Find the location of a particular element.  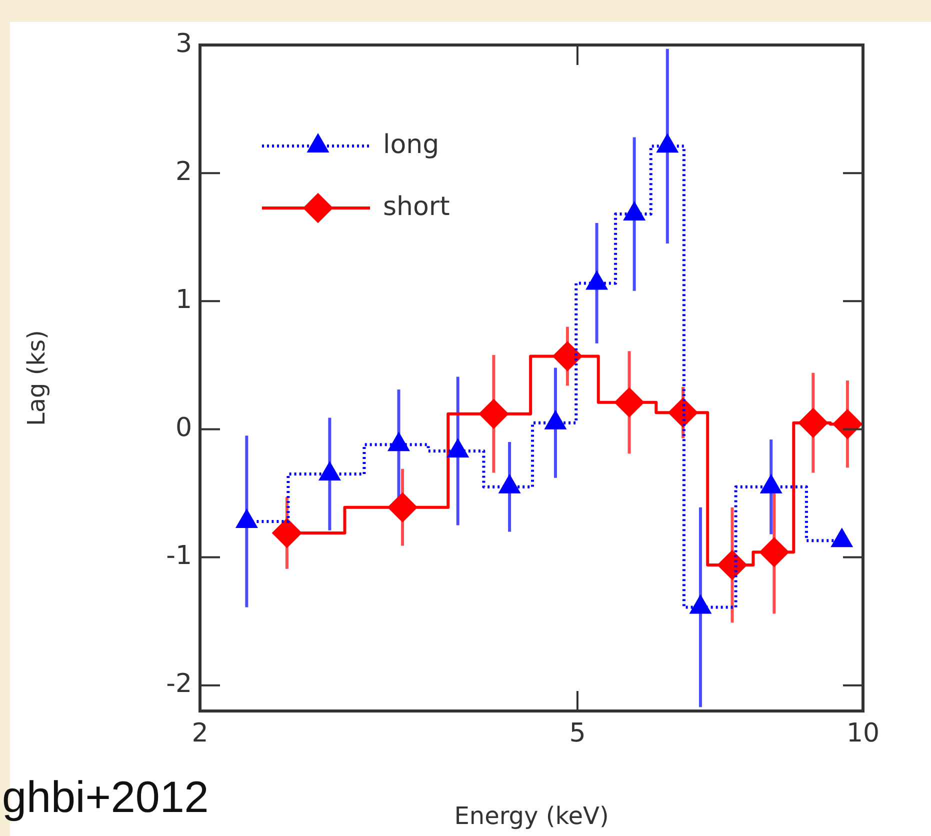

text: ghbi+2012 is located at coordinates (105, 798).